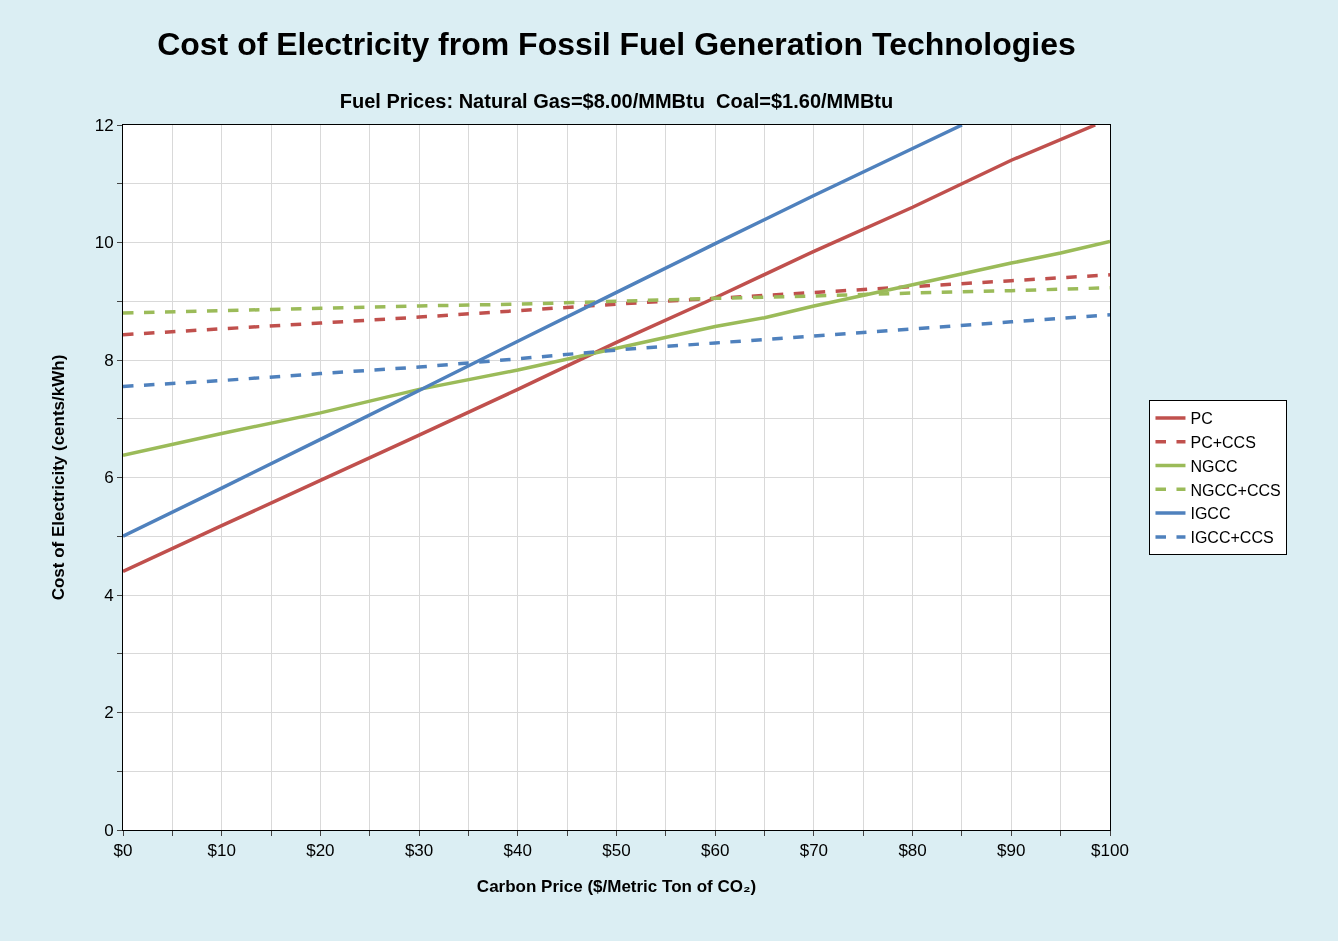 The image size is (1338, 941). Describe the element at coordinates (109, 713) in the screenshot. I see `y-tick-label: 2` at that location.